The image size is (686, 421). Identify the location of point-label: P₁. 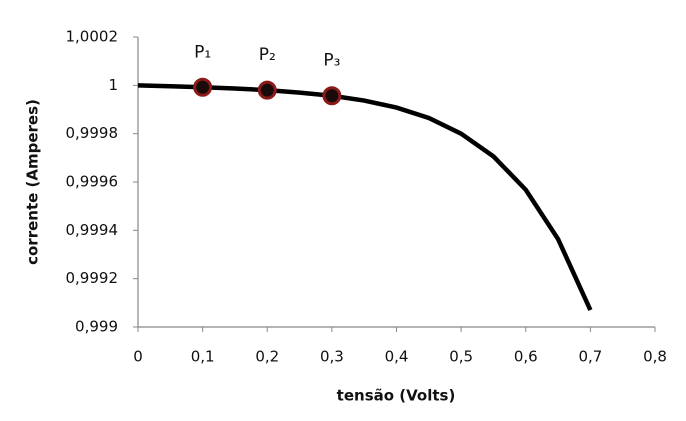
(202, 52).